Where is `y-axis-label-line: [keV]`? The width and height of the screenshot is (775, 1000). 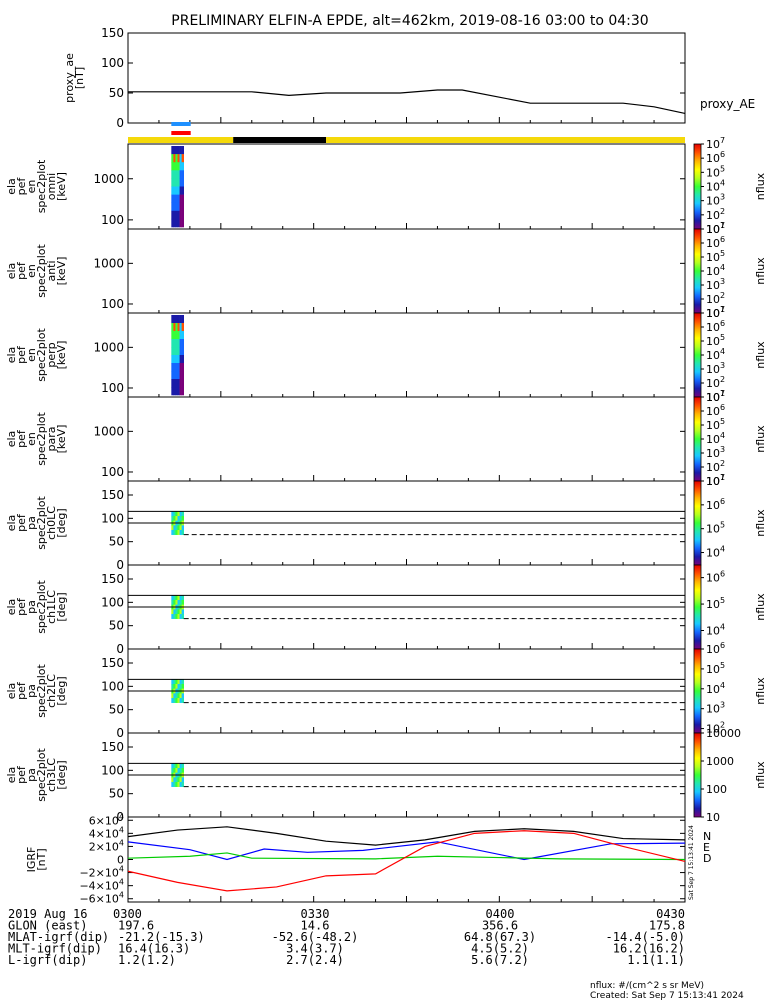
y-axis-label-line: [keV] is located at coordinates (61, 439).